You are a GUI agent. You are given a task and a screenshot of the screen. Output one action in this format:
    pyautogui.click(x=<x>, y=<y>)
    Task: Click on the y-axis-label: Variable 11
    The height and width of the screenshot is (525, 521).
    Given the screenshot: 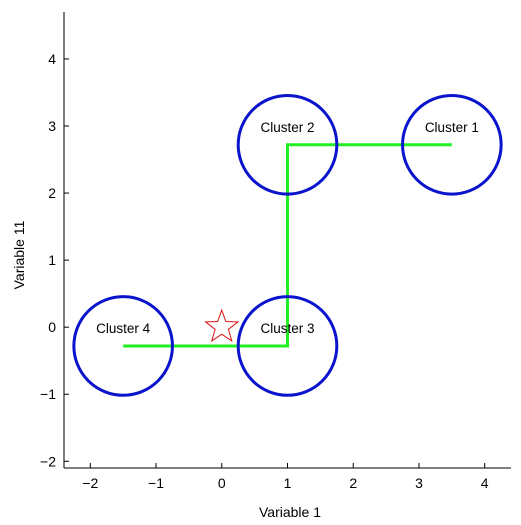 What is the action you would take?
    pyautogui.click(x=19, y=254)
    